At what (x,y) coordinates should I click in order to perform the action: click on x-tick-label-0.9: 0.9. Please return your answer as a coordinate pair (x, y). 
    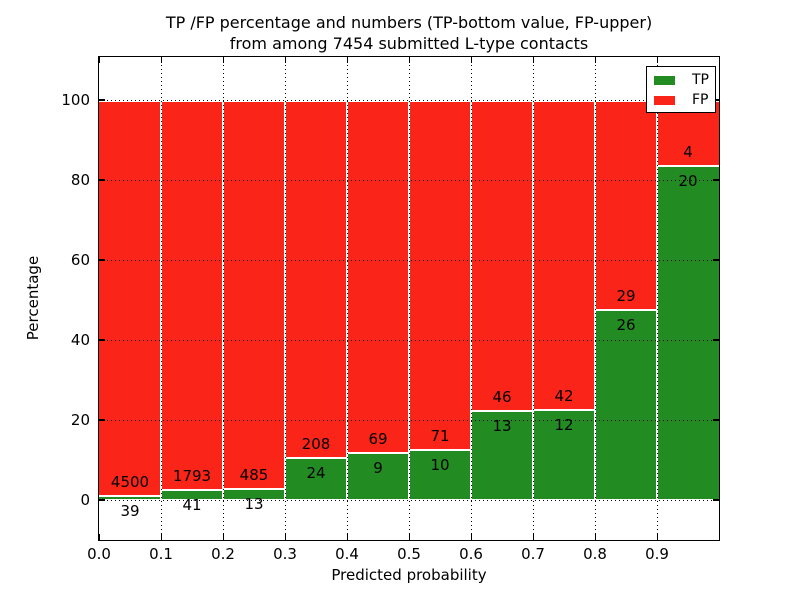
    Looking at the image, I should click on (657, 554).